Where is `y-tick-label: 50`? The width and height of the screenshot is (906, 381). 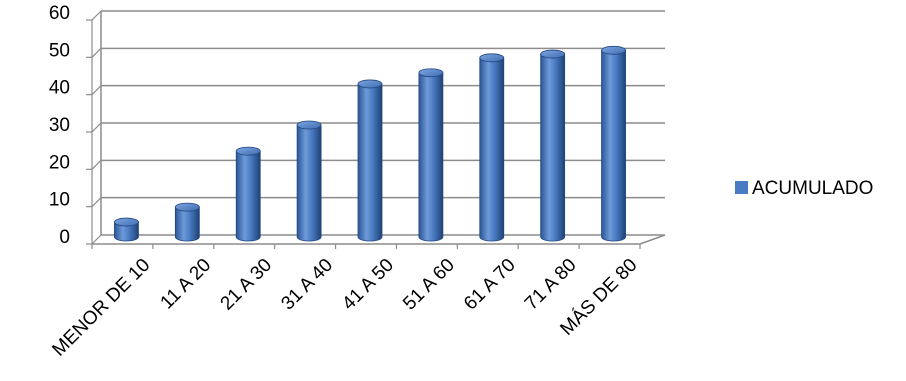
y-tick-label: 50 is located at coordinates (59, 50).